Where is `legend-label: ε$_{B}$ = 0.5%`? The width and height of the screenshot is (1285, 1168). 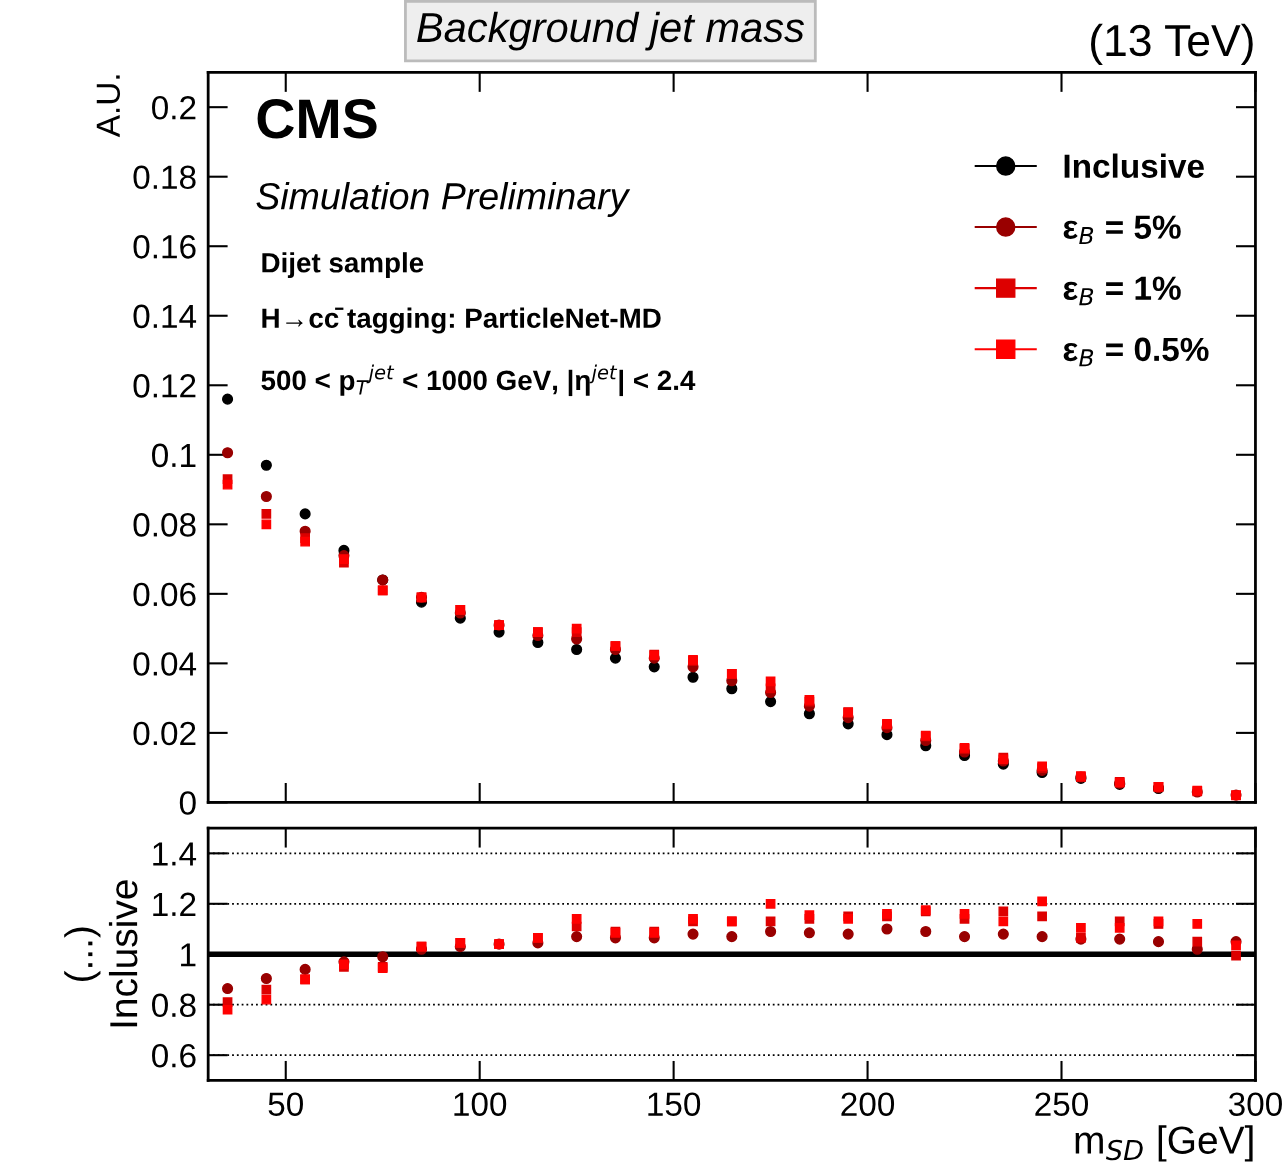 legend-label: ε$_{B}$ = 0.5% is located at coordinates (1136, 352).